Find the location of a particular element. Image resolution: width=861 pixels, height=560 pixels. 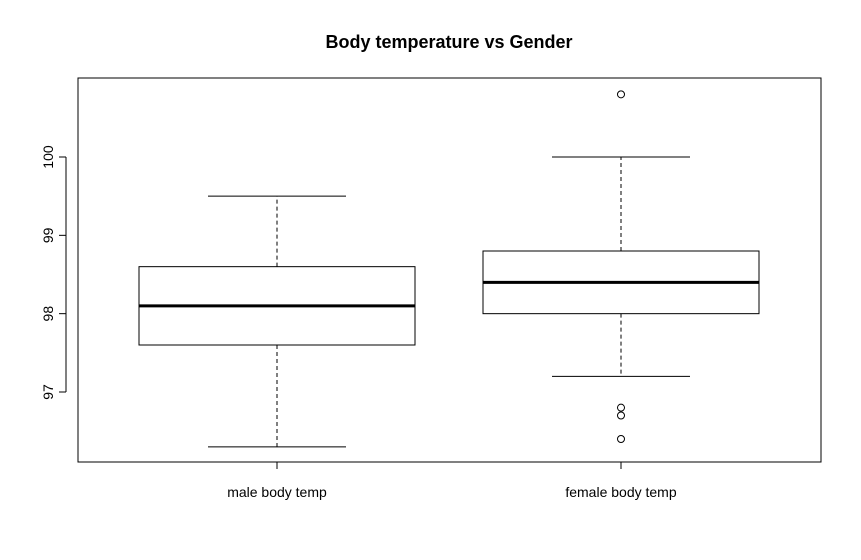

y-tick-label: 100 is located at coordinates (48, 157).